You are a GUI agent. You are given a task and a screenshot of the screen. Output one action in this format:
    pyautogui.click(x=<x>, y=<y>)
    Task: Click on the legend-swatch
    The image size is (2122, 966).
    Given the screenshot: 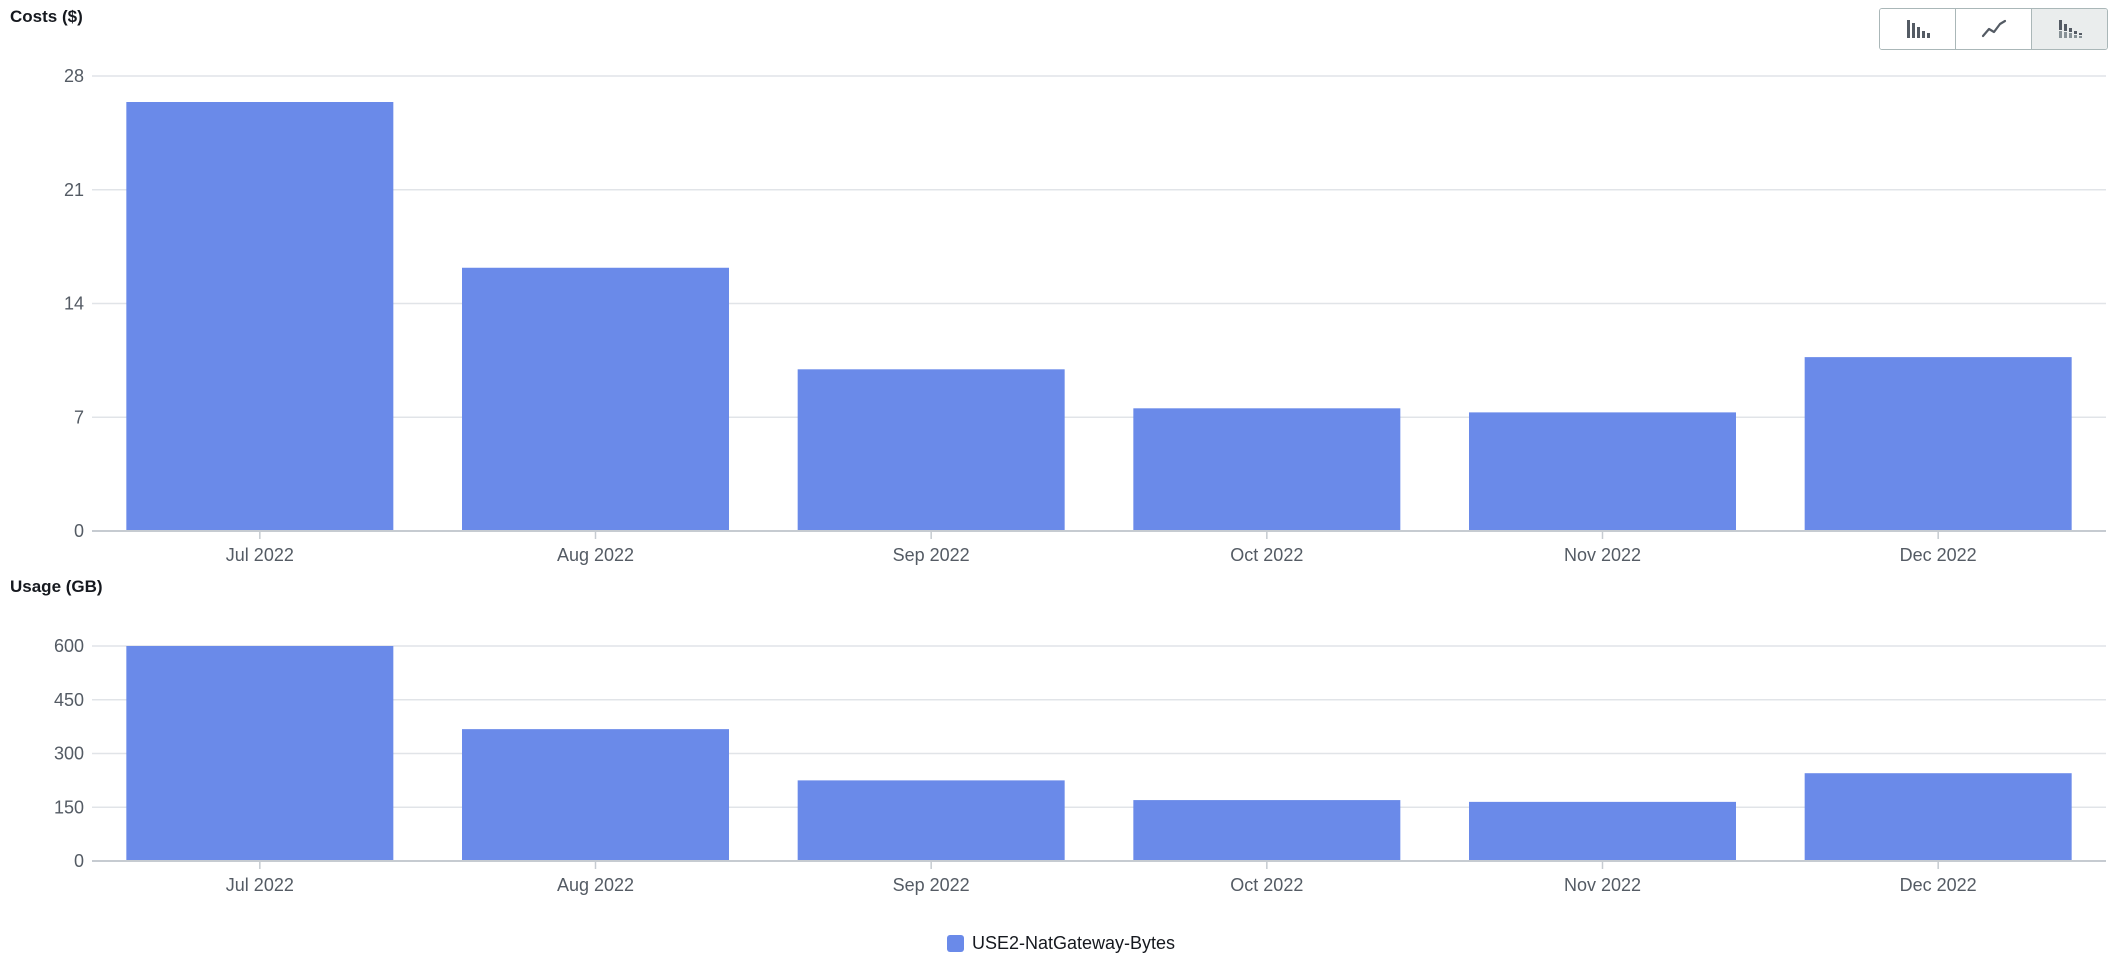 What is the action you would take?
    pyautogui.click(x=955, y=943)
    